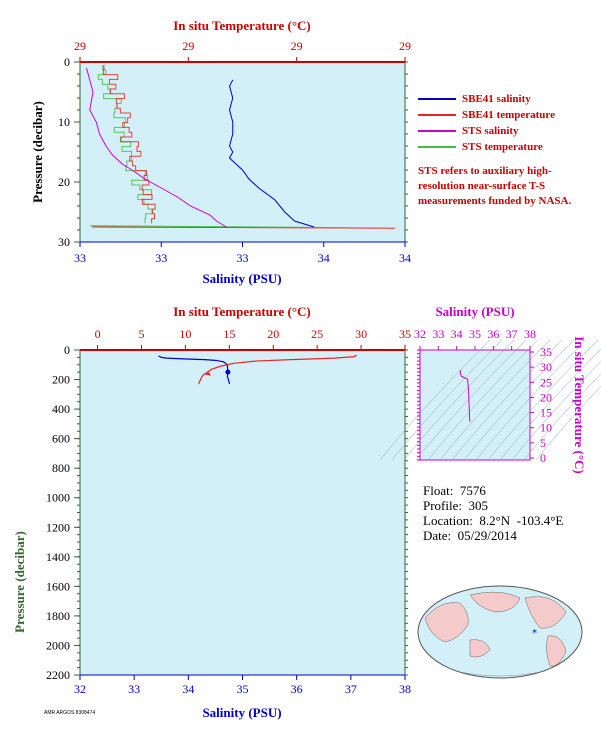 Image resolution: width=601 pixels, height=736 pixels. Describe the element at coordinates (228, 372) in the screenshot. I see `bottom-sal-marker` at that location.